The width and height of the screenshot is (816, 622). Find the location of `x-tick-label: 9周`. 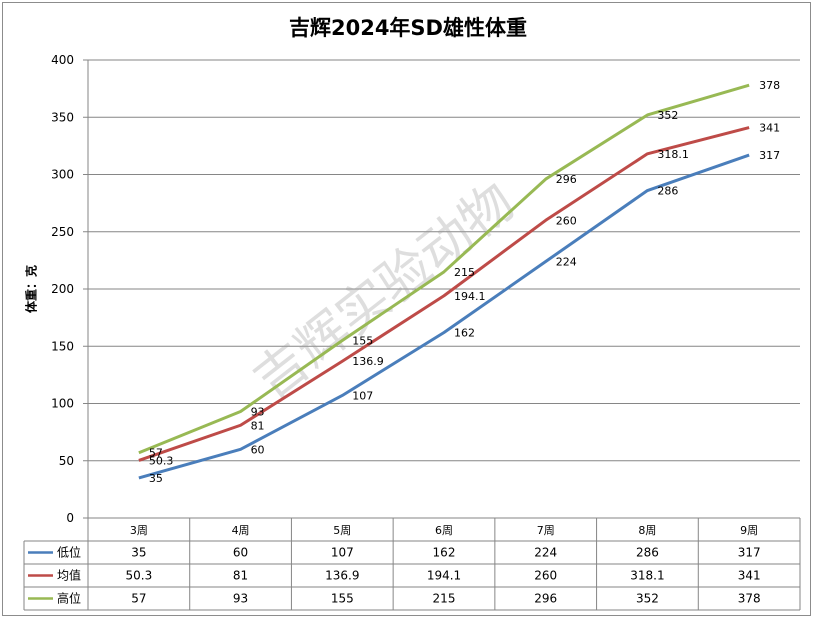

x-tick-label: 9周 is located at coordinates (749, 530).